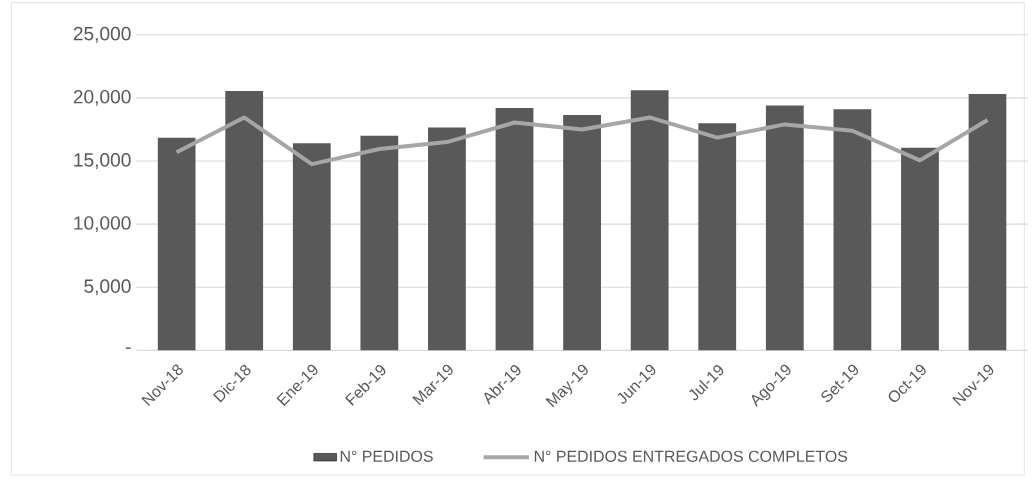  Describe the element at coordinates (691, 456) in the screenshot. I see `legend-label: N° PEDIDOS ENTREGADOS COMPLETOS` at that location.